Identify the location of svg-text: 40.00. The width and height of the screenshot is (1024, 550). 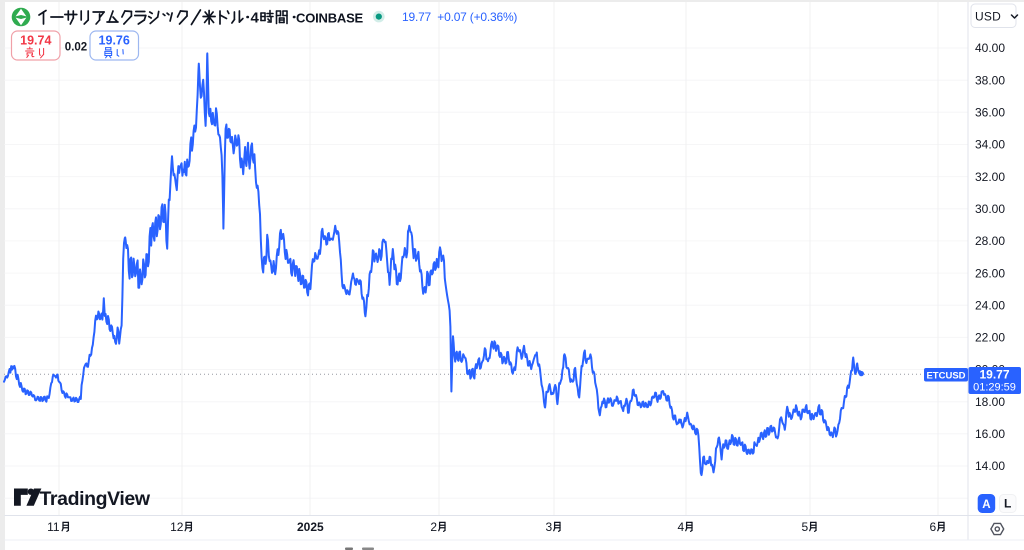
(990, 48).